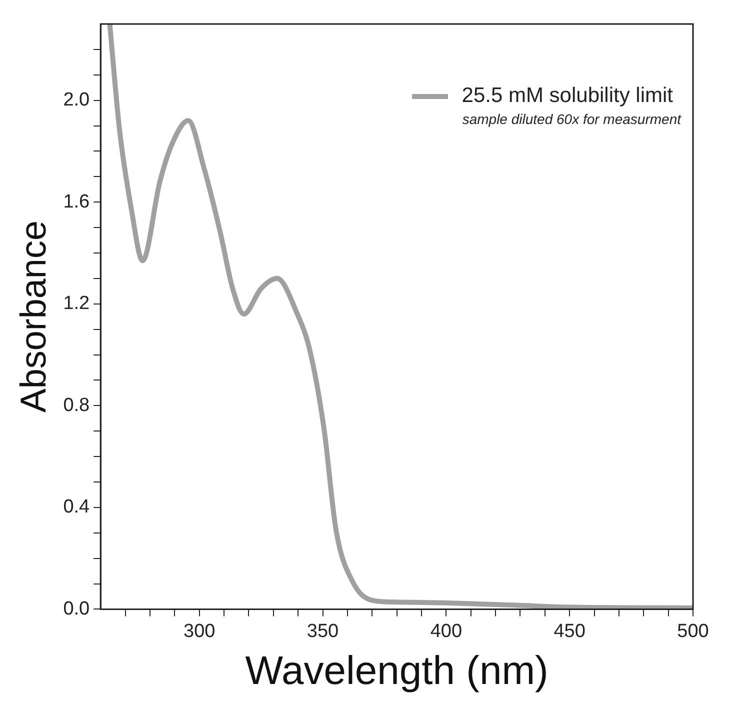  What do you see at coordinates (572, 119) in the screenshot?
I see `annotation: sample diluted 60x for measurment` at bounding box center [572, 119].